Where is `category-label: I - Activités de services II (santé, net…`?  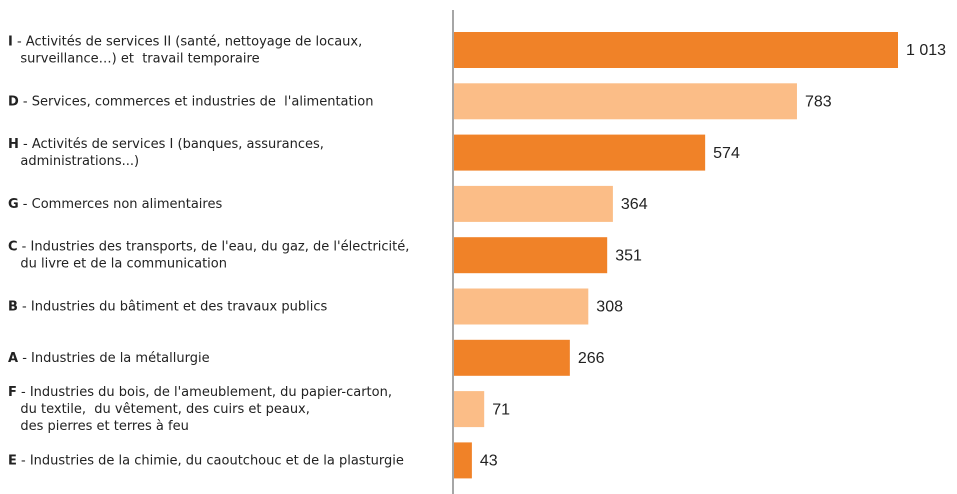 category-label: I - Activités de services II (santé, net… is located at coordinates (185, 50).